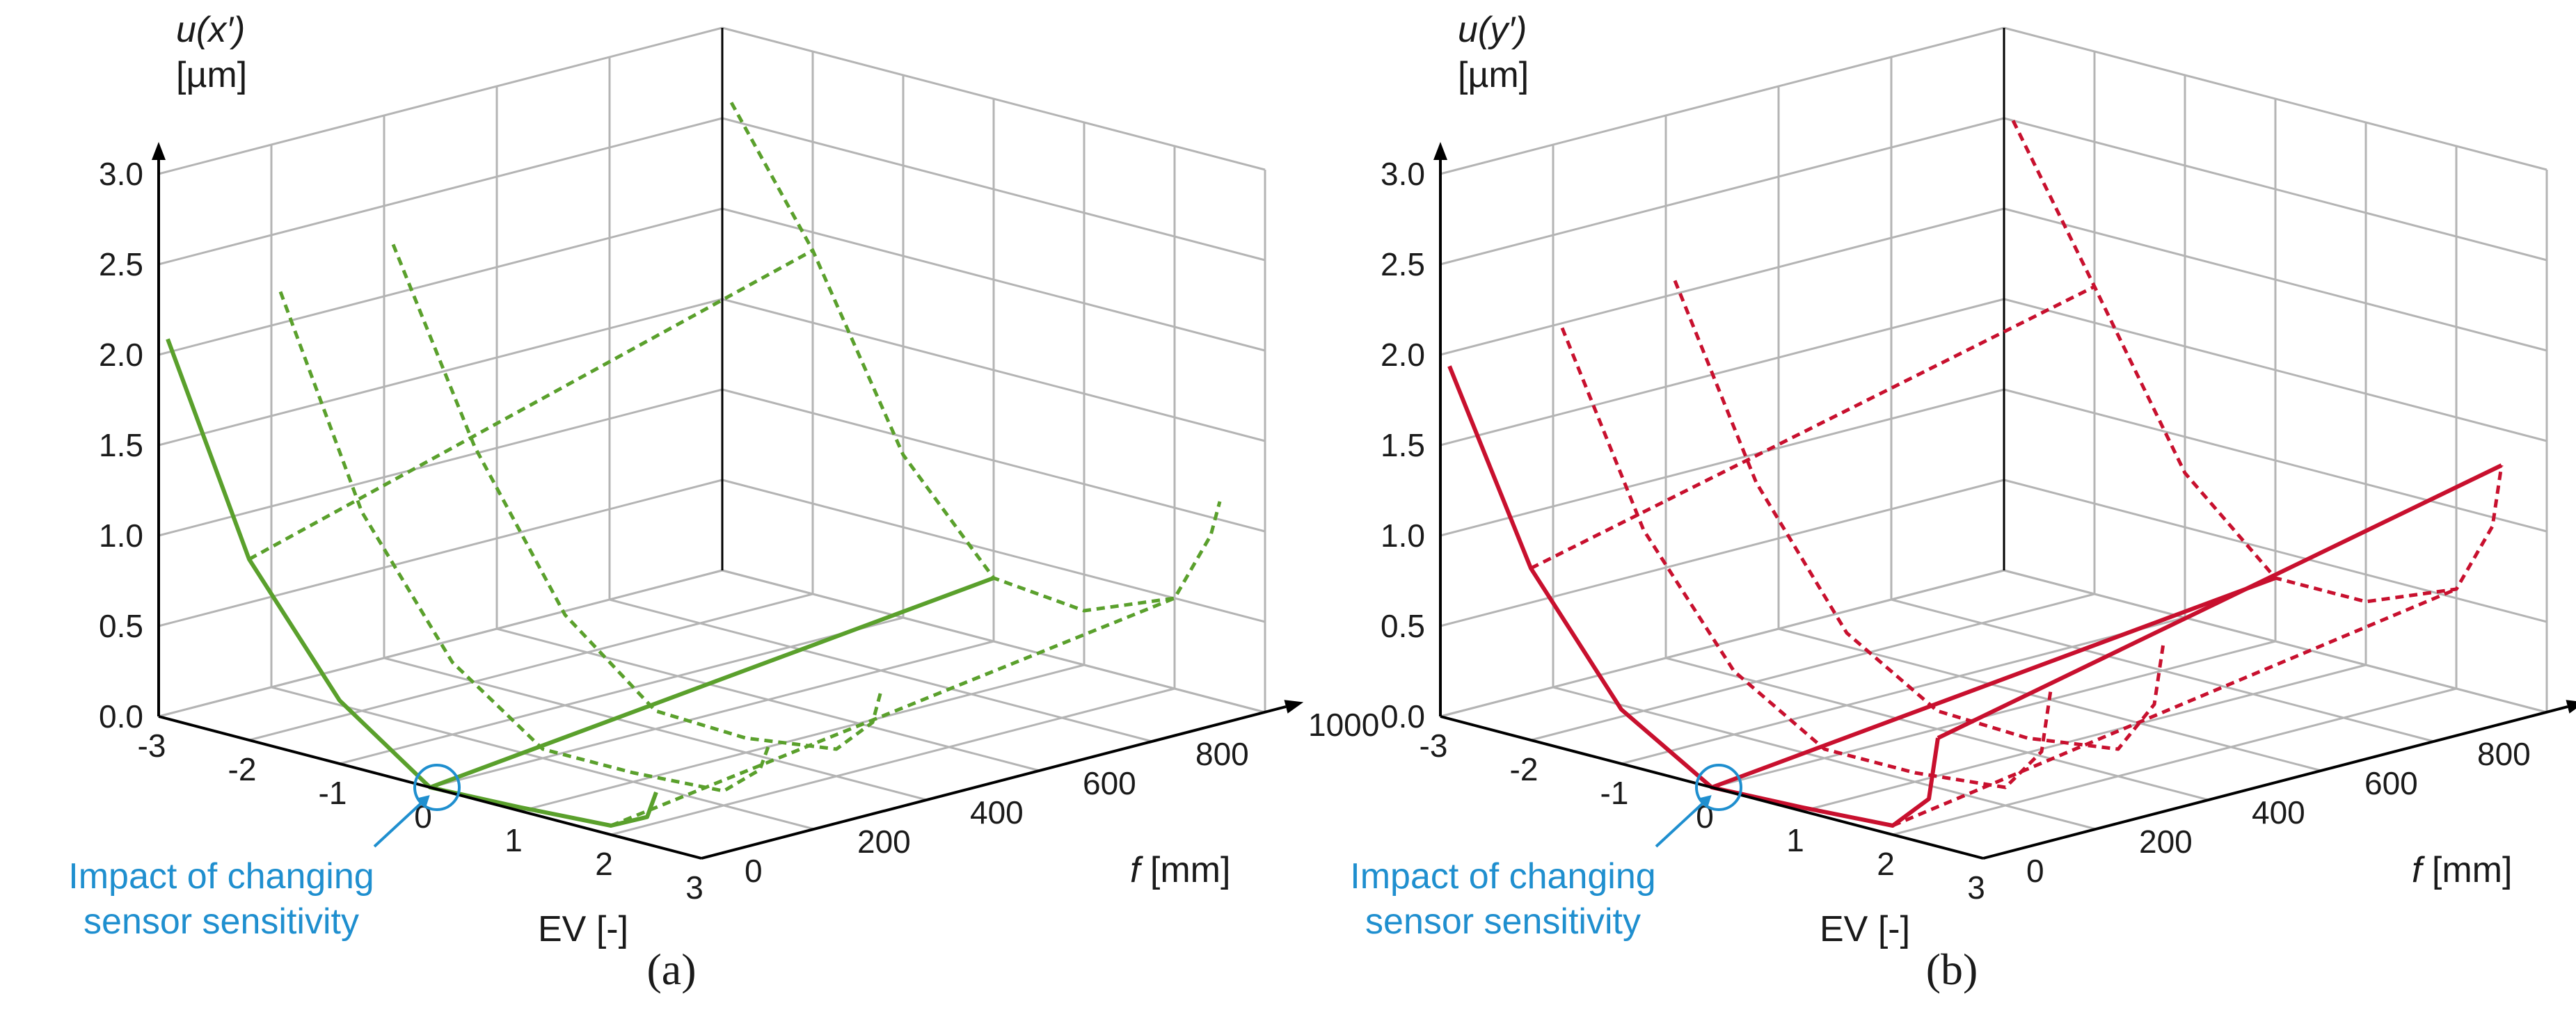 This screenshot has height=1019, width=2576. What do you see at coordinates (1865, 929) in the screenshot?
I see `panel-b-x-label: EV [-]` at bounding box center [1865, 929].